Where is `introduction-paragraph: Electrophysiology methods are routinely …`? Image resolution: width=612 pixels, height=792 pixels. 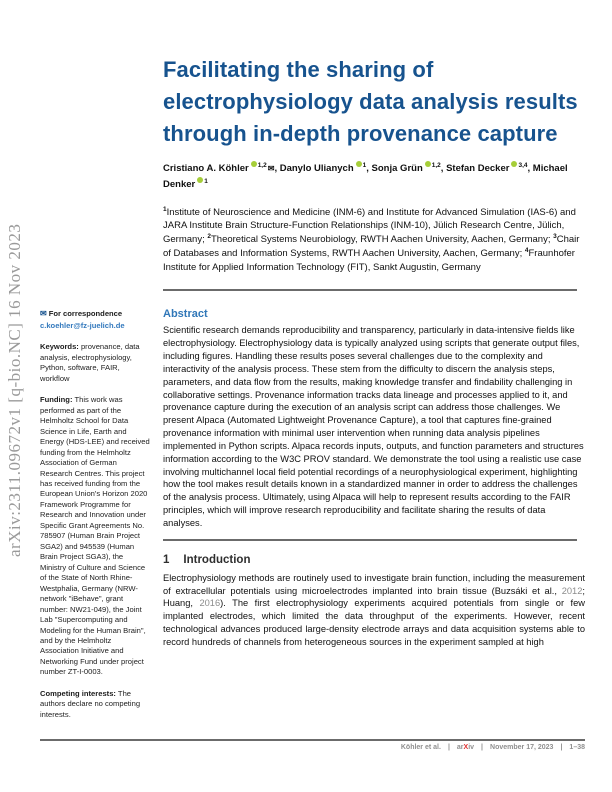 introduction-paragraph: Electrophysiology methods are routinely … is located at coordinates (374, 610).